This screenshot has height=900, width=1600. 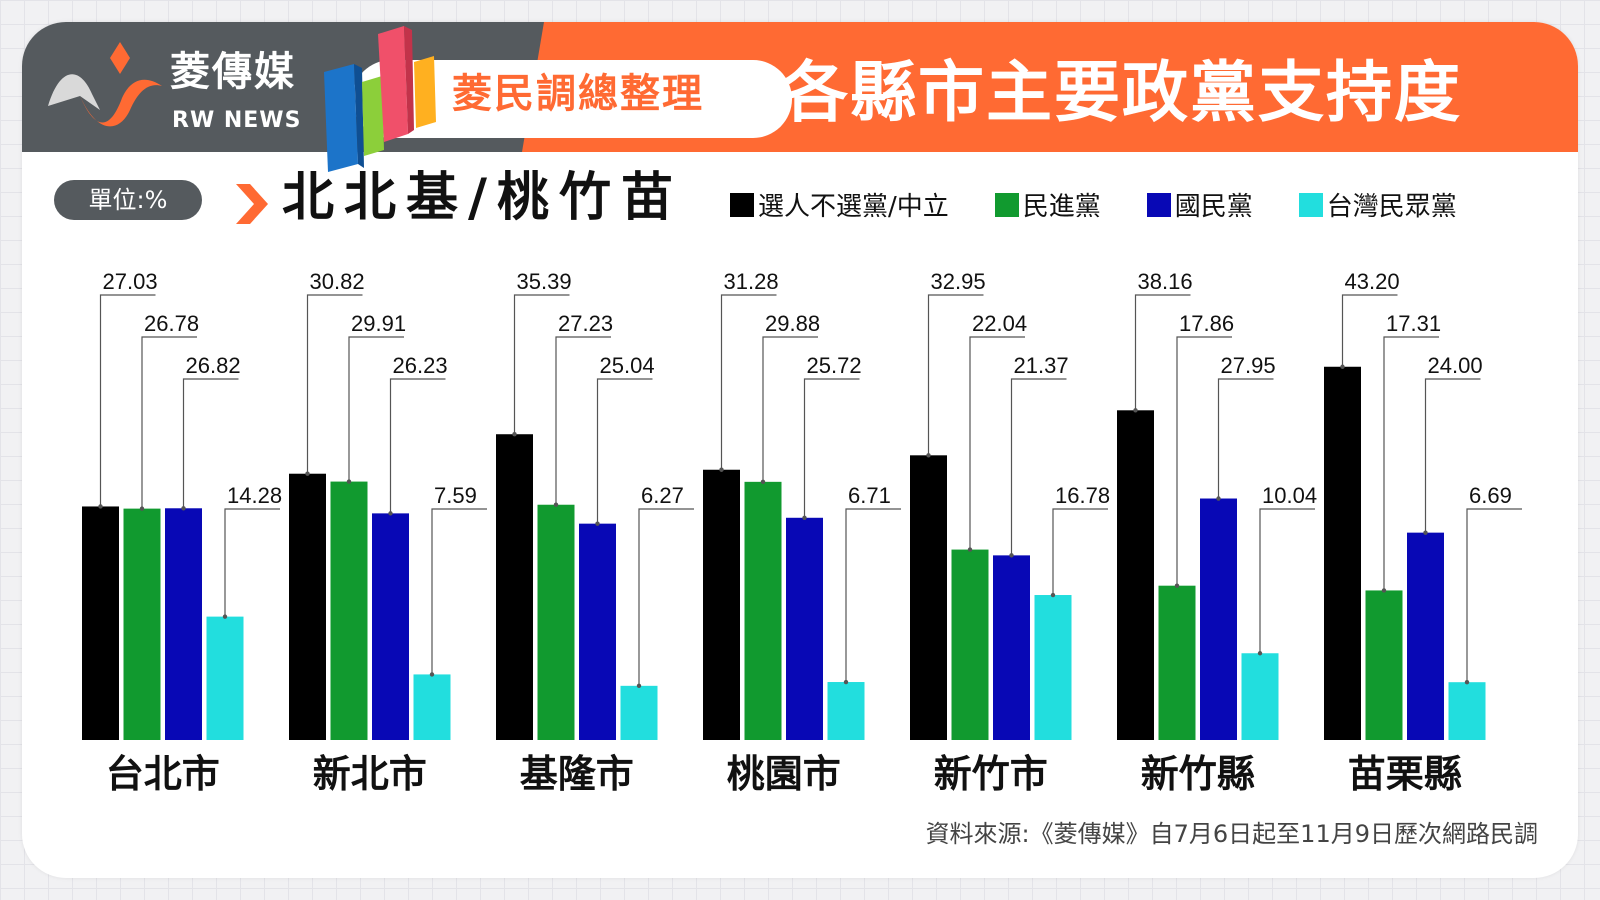 What do you see at coordinates (482, 198) in the screenshot?
I see `chart-subtitle: 北北基/桃竹苗` at bounding box center [482, 198].